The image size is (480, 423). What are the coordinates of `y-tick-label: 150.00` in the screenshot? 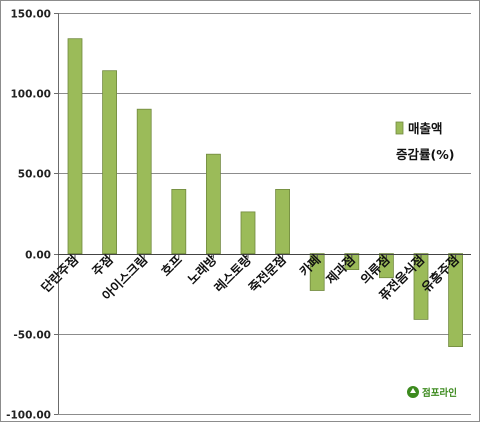 It's located at (30, 15).